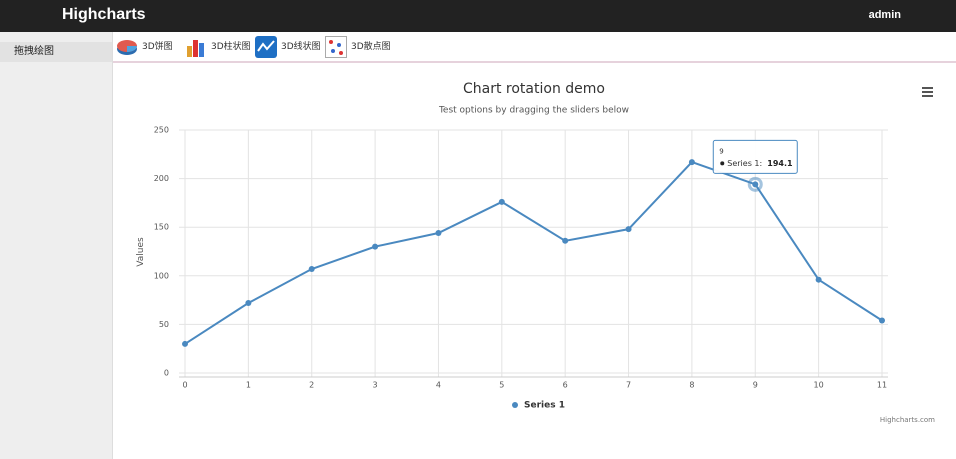 The image size is (956, 459). I want to click on brand: Highcharts, so click(104, 14).